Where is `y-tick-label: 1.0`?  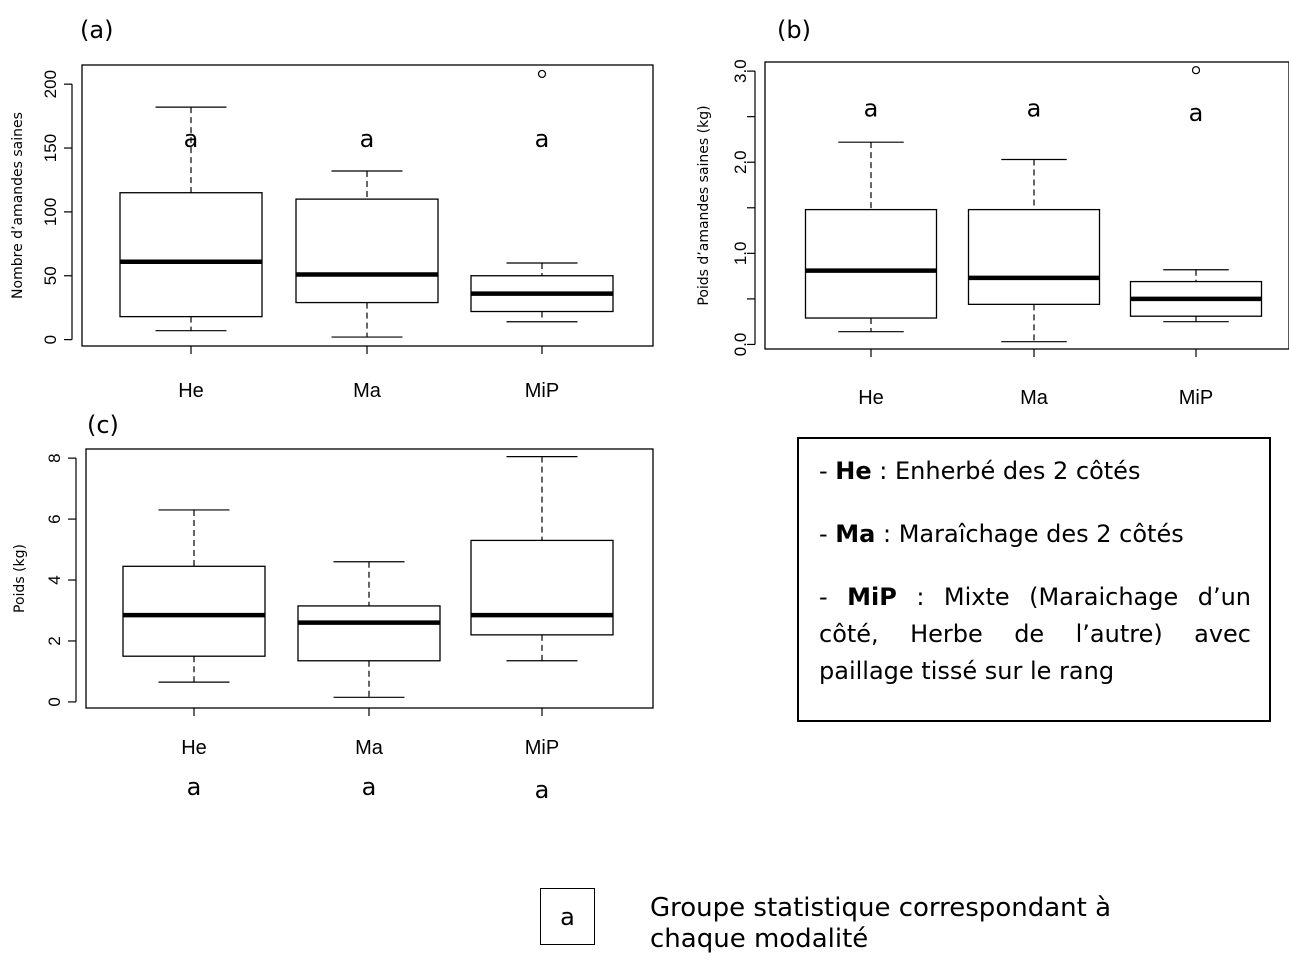
y-tick-label: 1.0 is located at coordinates (740, 254).